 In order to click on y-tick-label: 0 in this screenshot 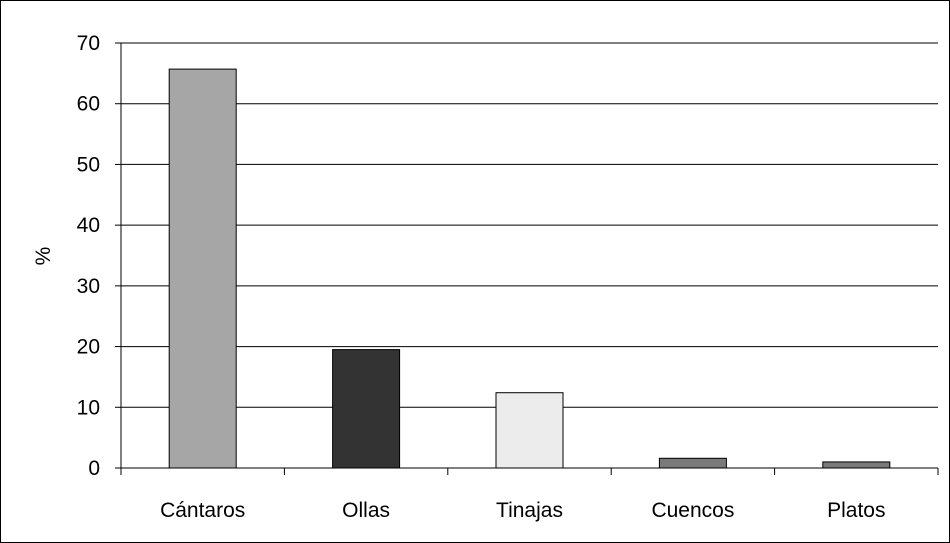, I will do `click(94, 468)`.